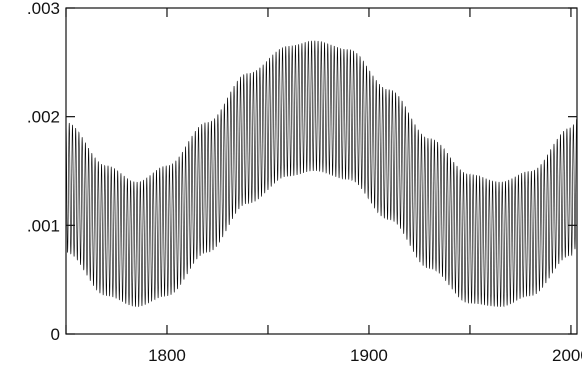 This screenshot has width=582, height=368. I want to click on x-tick-label: 1800, so click(167, 355).